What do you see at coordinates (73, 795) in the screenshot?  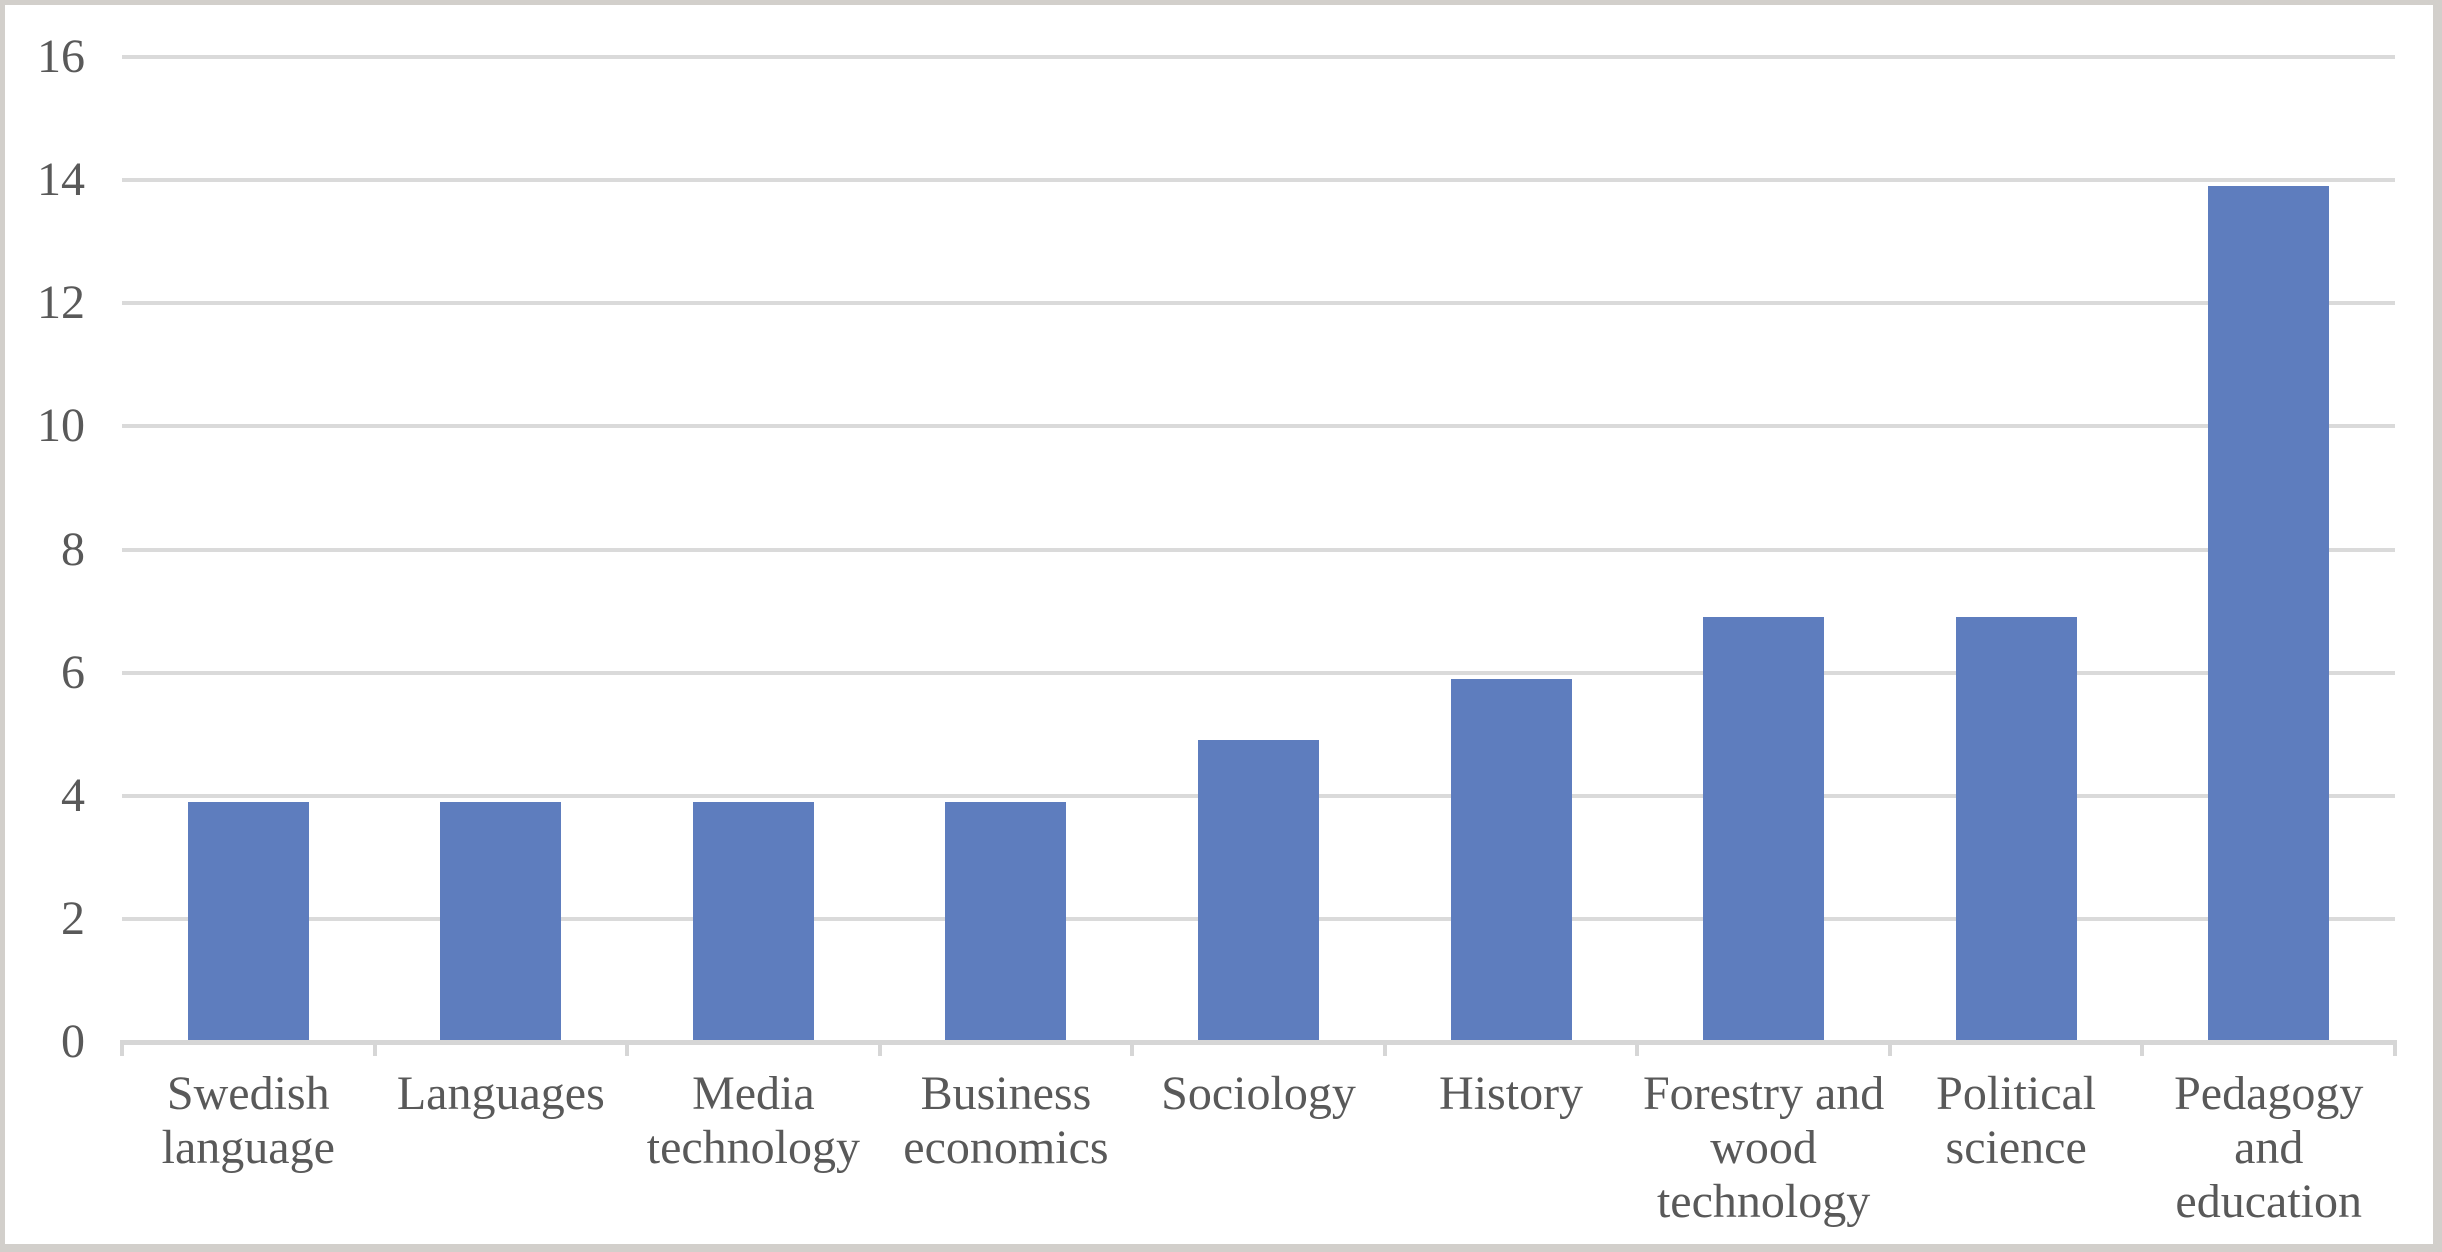 I see `y-axis-tick-label: 4` at bounding box center [73, 795].